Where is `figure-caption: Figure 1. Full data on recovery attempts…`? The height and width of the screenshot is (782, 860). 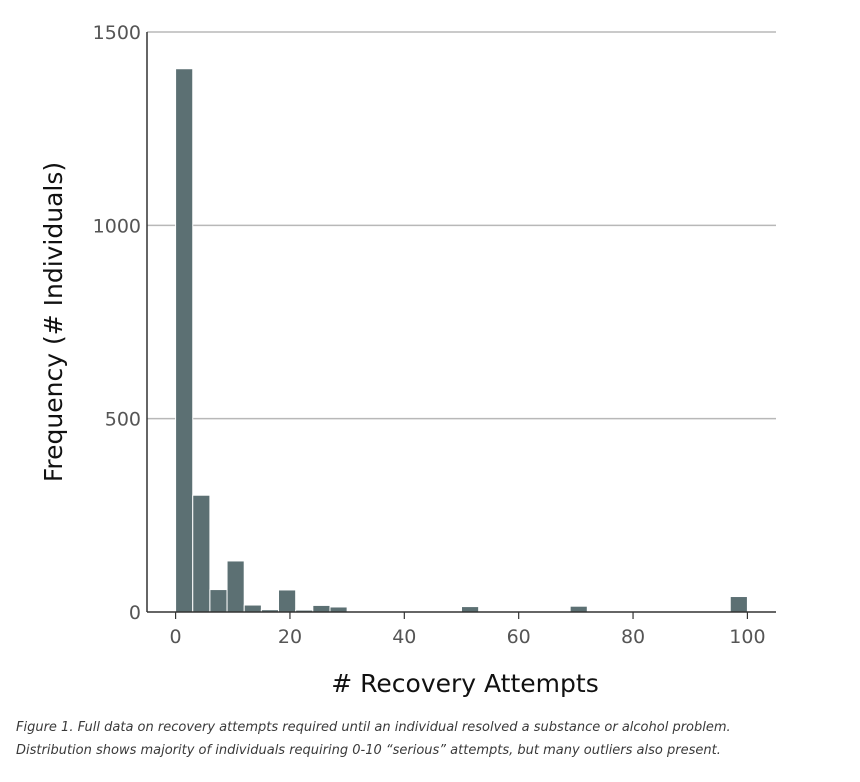
figure-caption: Figure 1. Full data on recovery attempts… is located at coordinates (433, 739).